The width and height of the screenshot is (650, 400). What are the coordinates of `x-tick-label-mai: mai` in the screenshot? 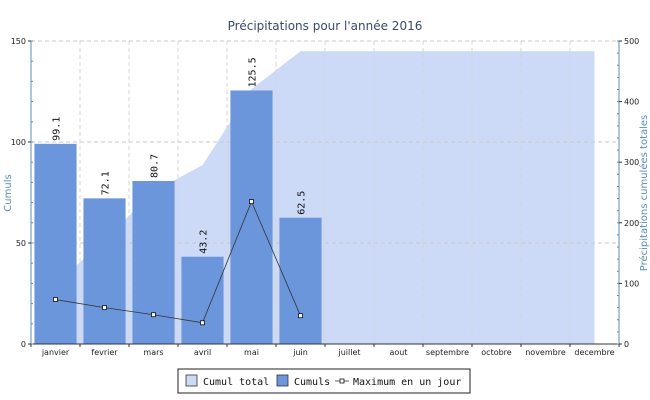 It's located at (251, 352).